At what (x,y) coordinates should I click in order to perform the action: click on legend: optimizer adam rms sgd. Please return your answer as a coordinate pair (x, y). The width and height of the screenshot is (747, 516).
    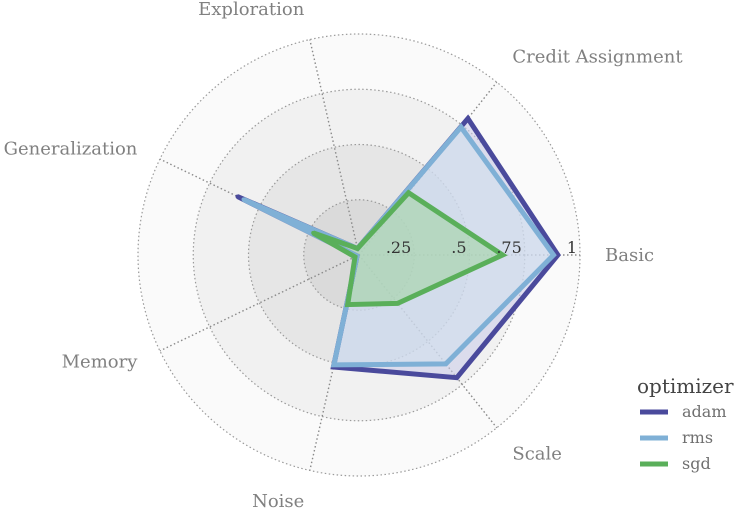
    Looking at the image, I should click on (685, 423).